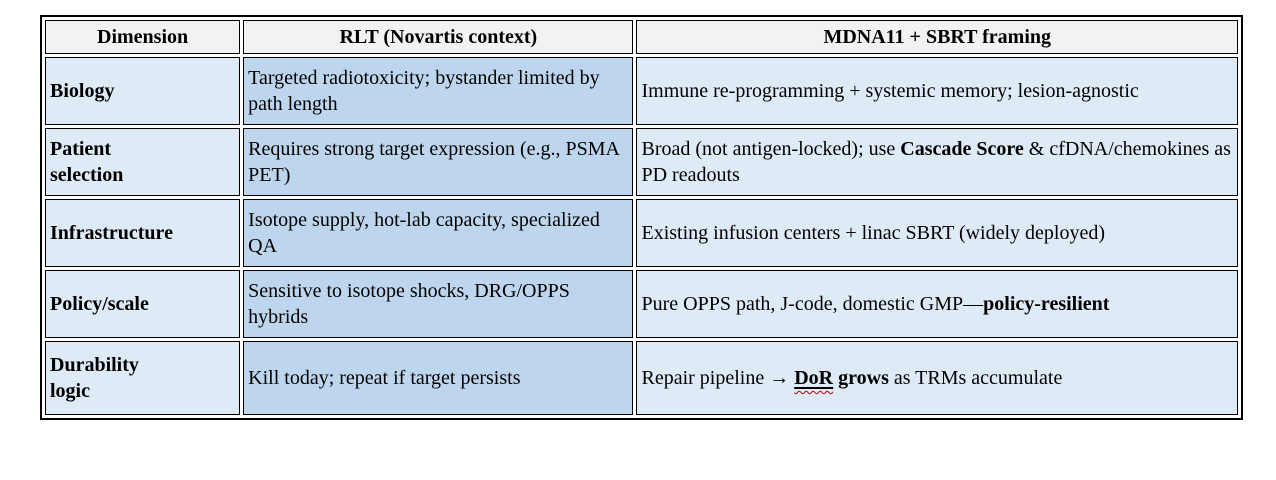  I want to click on column-header-mdna11-sbrt: MDNA11 + SBRT framing, so click(937, 37).